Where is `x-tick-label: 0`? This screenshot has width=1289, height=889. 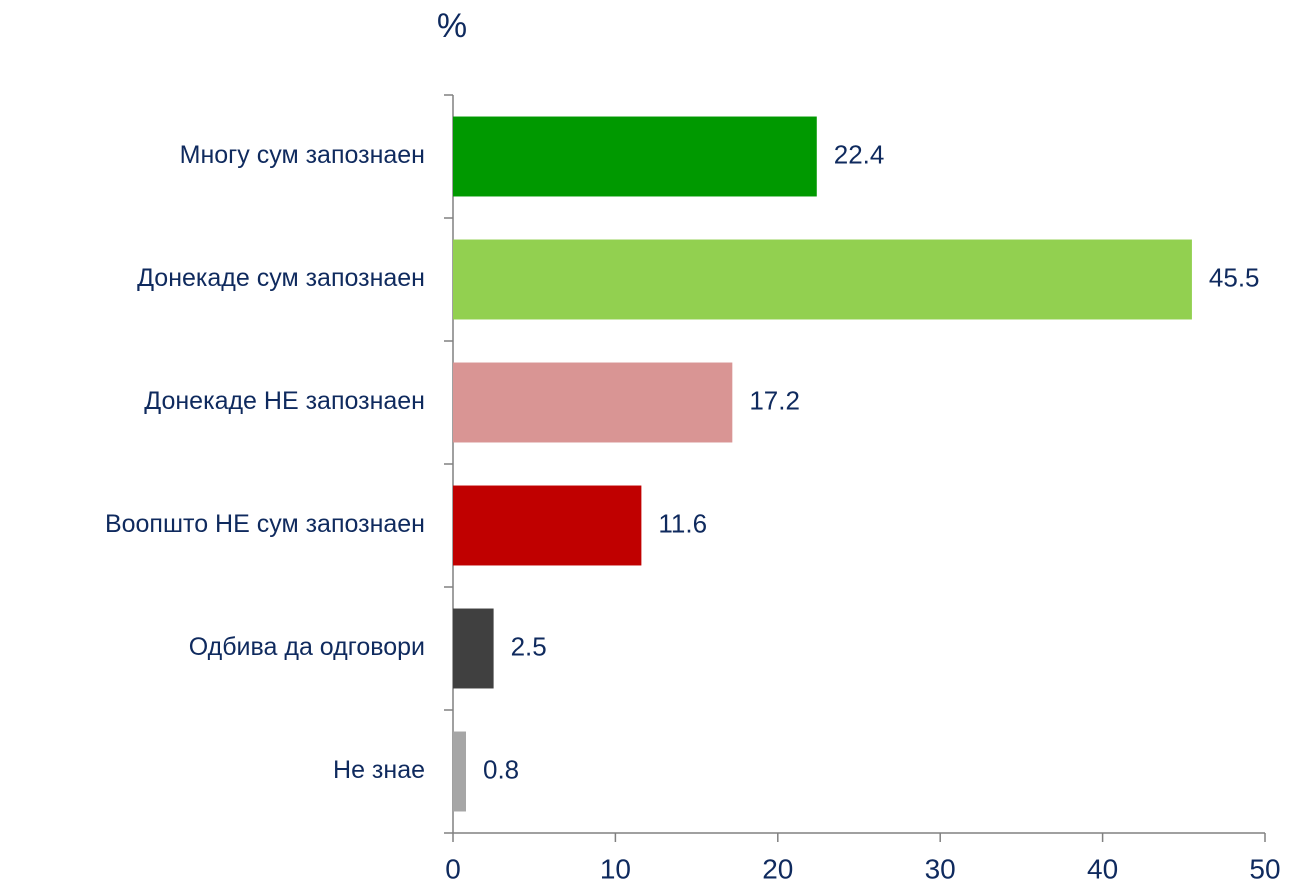 x-tick-label: 0 is located at coordinates (453, 868).